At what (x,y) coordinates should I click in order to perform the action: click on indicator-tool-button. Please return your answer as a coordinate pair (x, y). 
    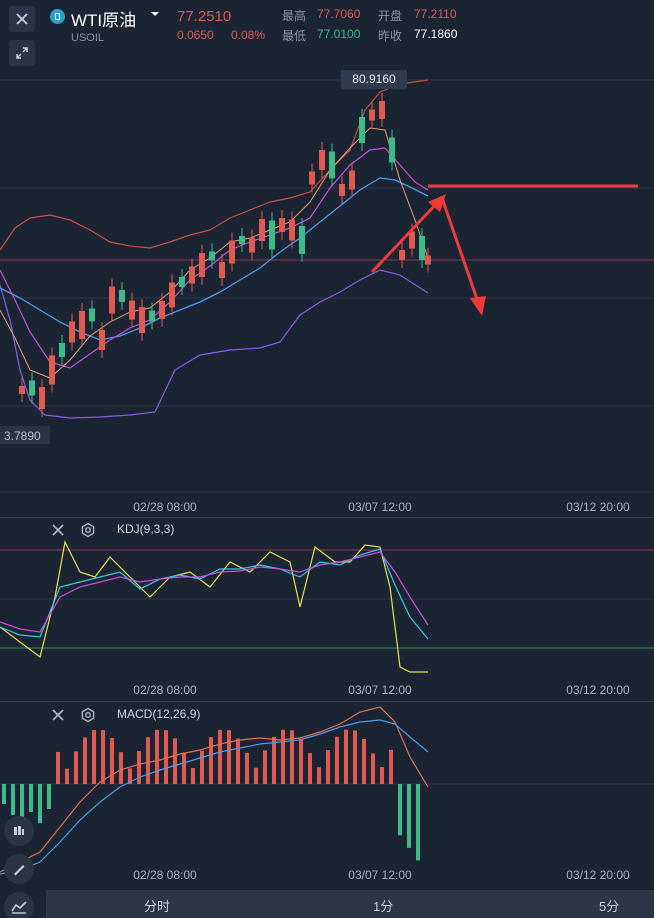
    Looking at the image, I should click on (19, 905).